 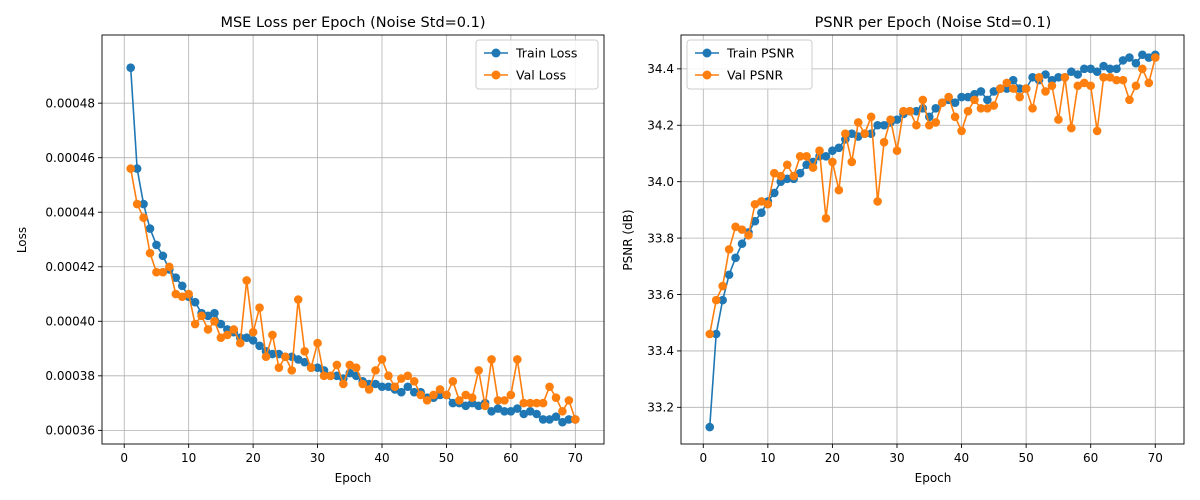 What do you see at coordinates (660, 69) in the screenshot?
I see `y-tick-label: 34.4` at bounding box center [660, 69].